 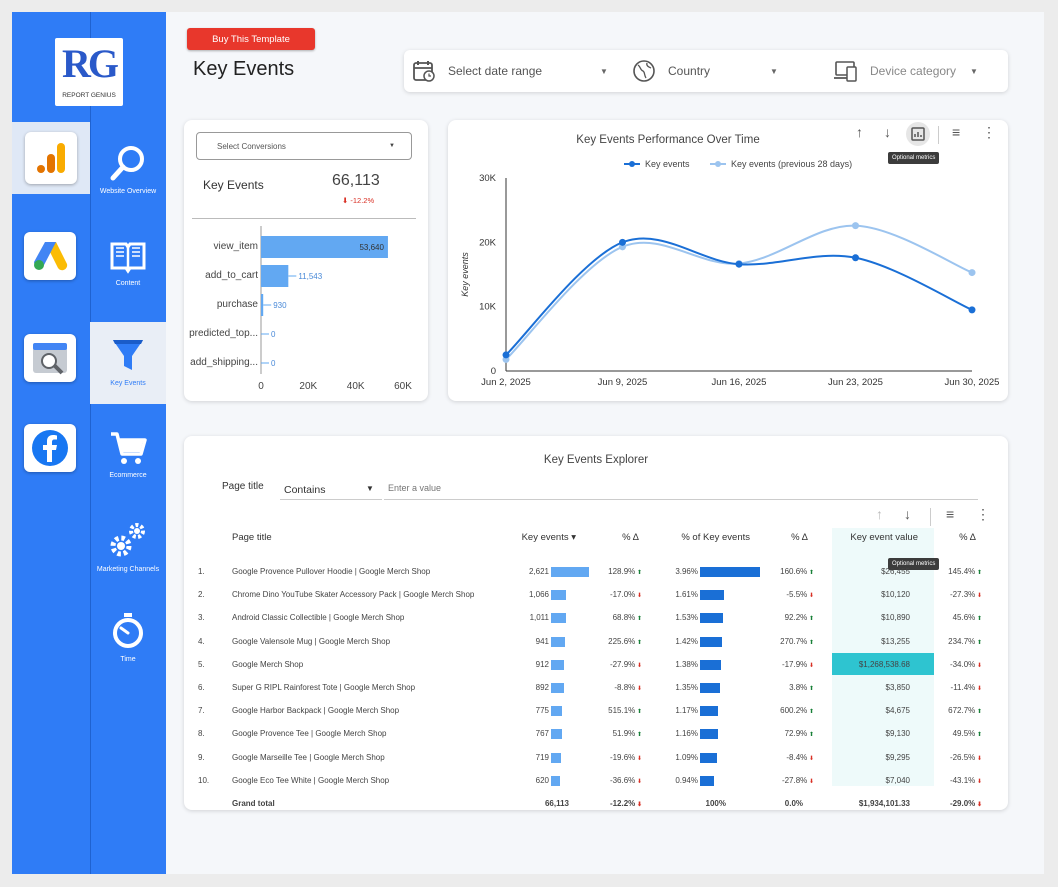 I want to click on google-analytics-app, so click(x=51, y=158).